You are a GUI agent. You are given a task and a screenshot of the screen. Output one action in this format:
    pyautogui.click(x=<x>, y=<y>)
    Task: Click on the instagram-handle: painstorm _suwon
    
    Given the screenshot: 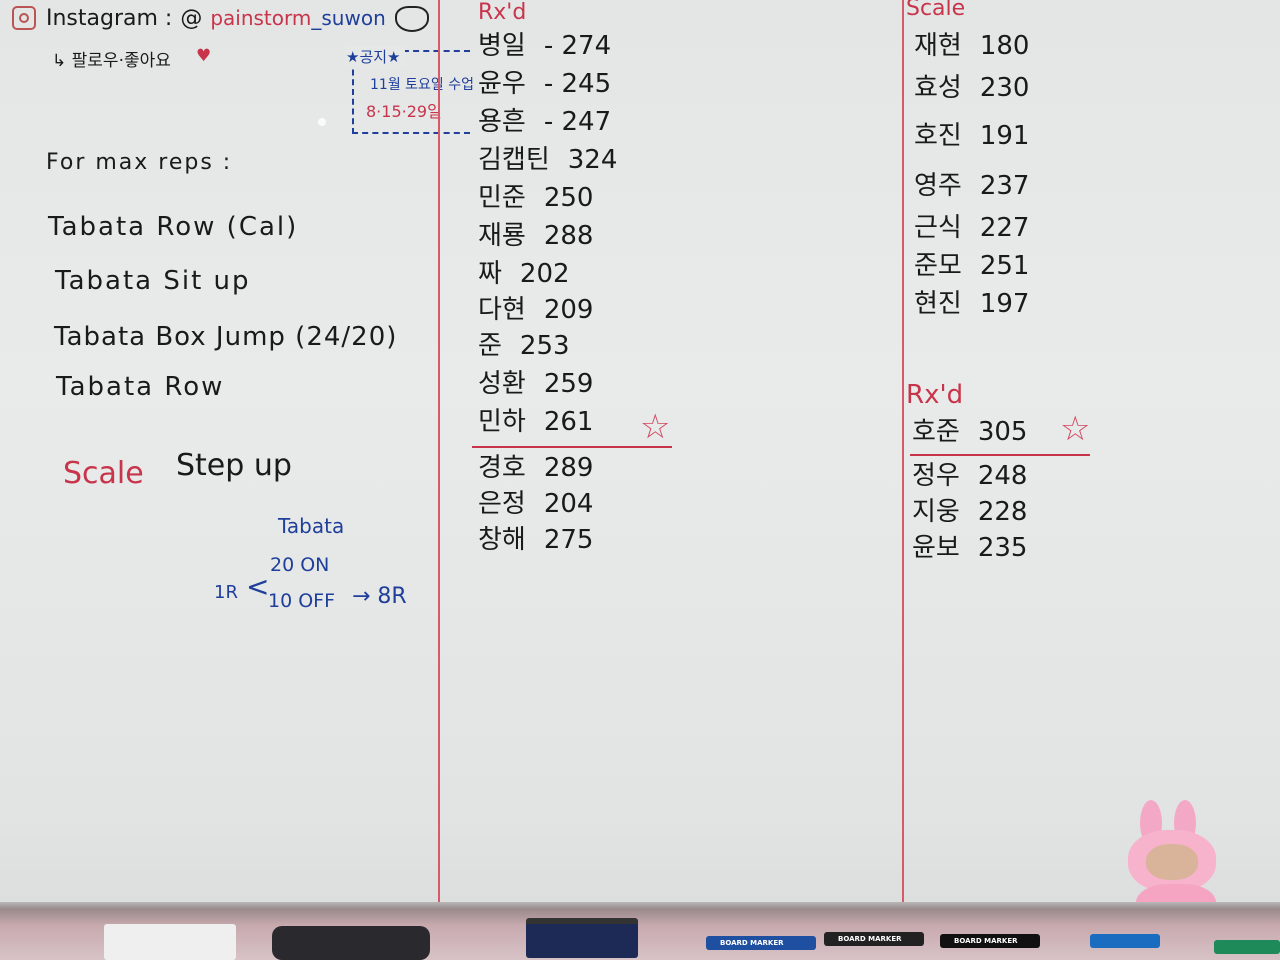 What is the action you would take?
    pyautogui.click(x=297, y=18)
    